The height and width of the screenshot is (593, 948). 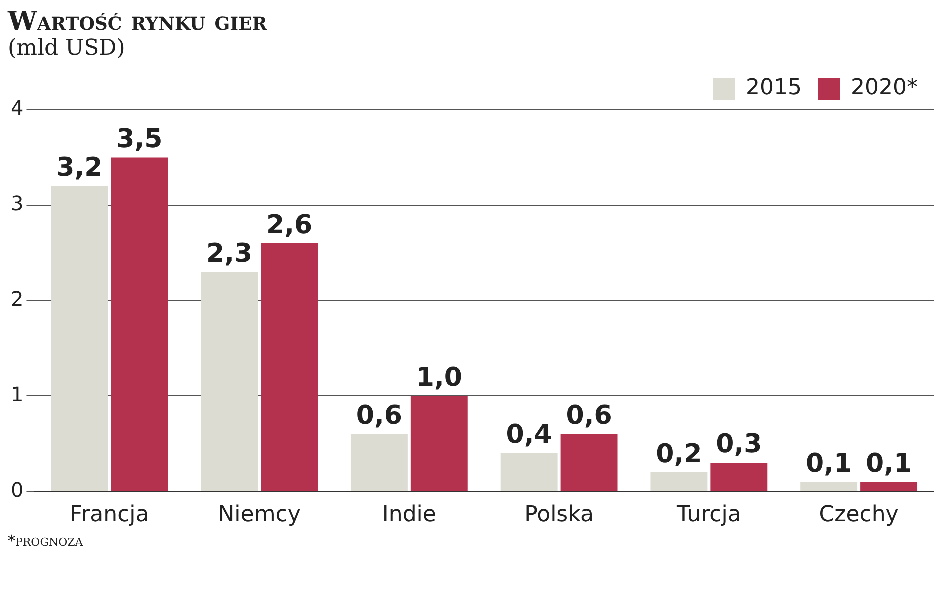 I want to click on data-label: 2,3, so click(x=229, y=253).